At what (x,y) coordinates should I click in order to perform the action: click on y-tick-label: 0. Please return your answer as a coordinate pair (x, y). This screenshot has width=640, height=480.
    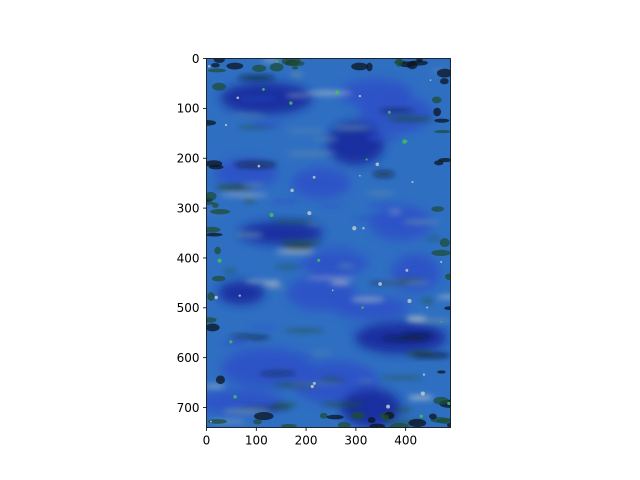
    Looking at the image, I should click on (196, 59).